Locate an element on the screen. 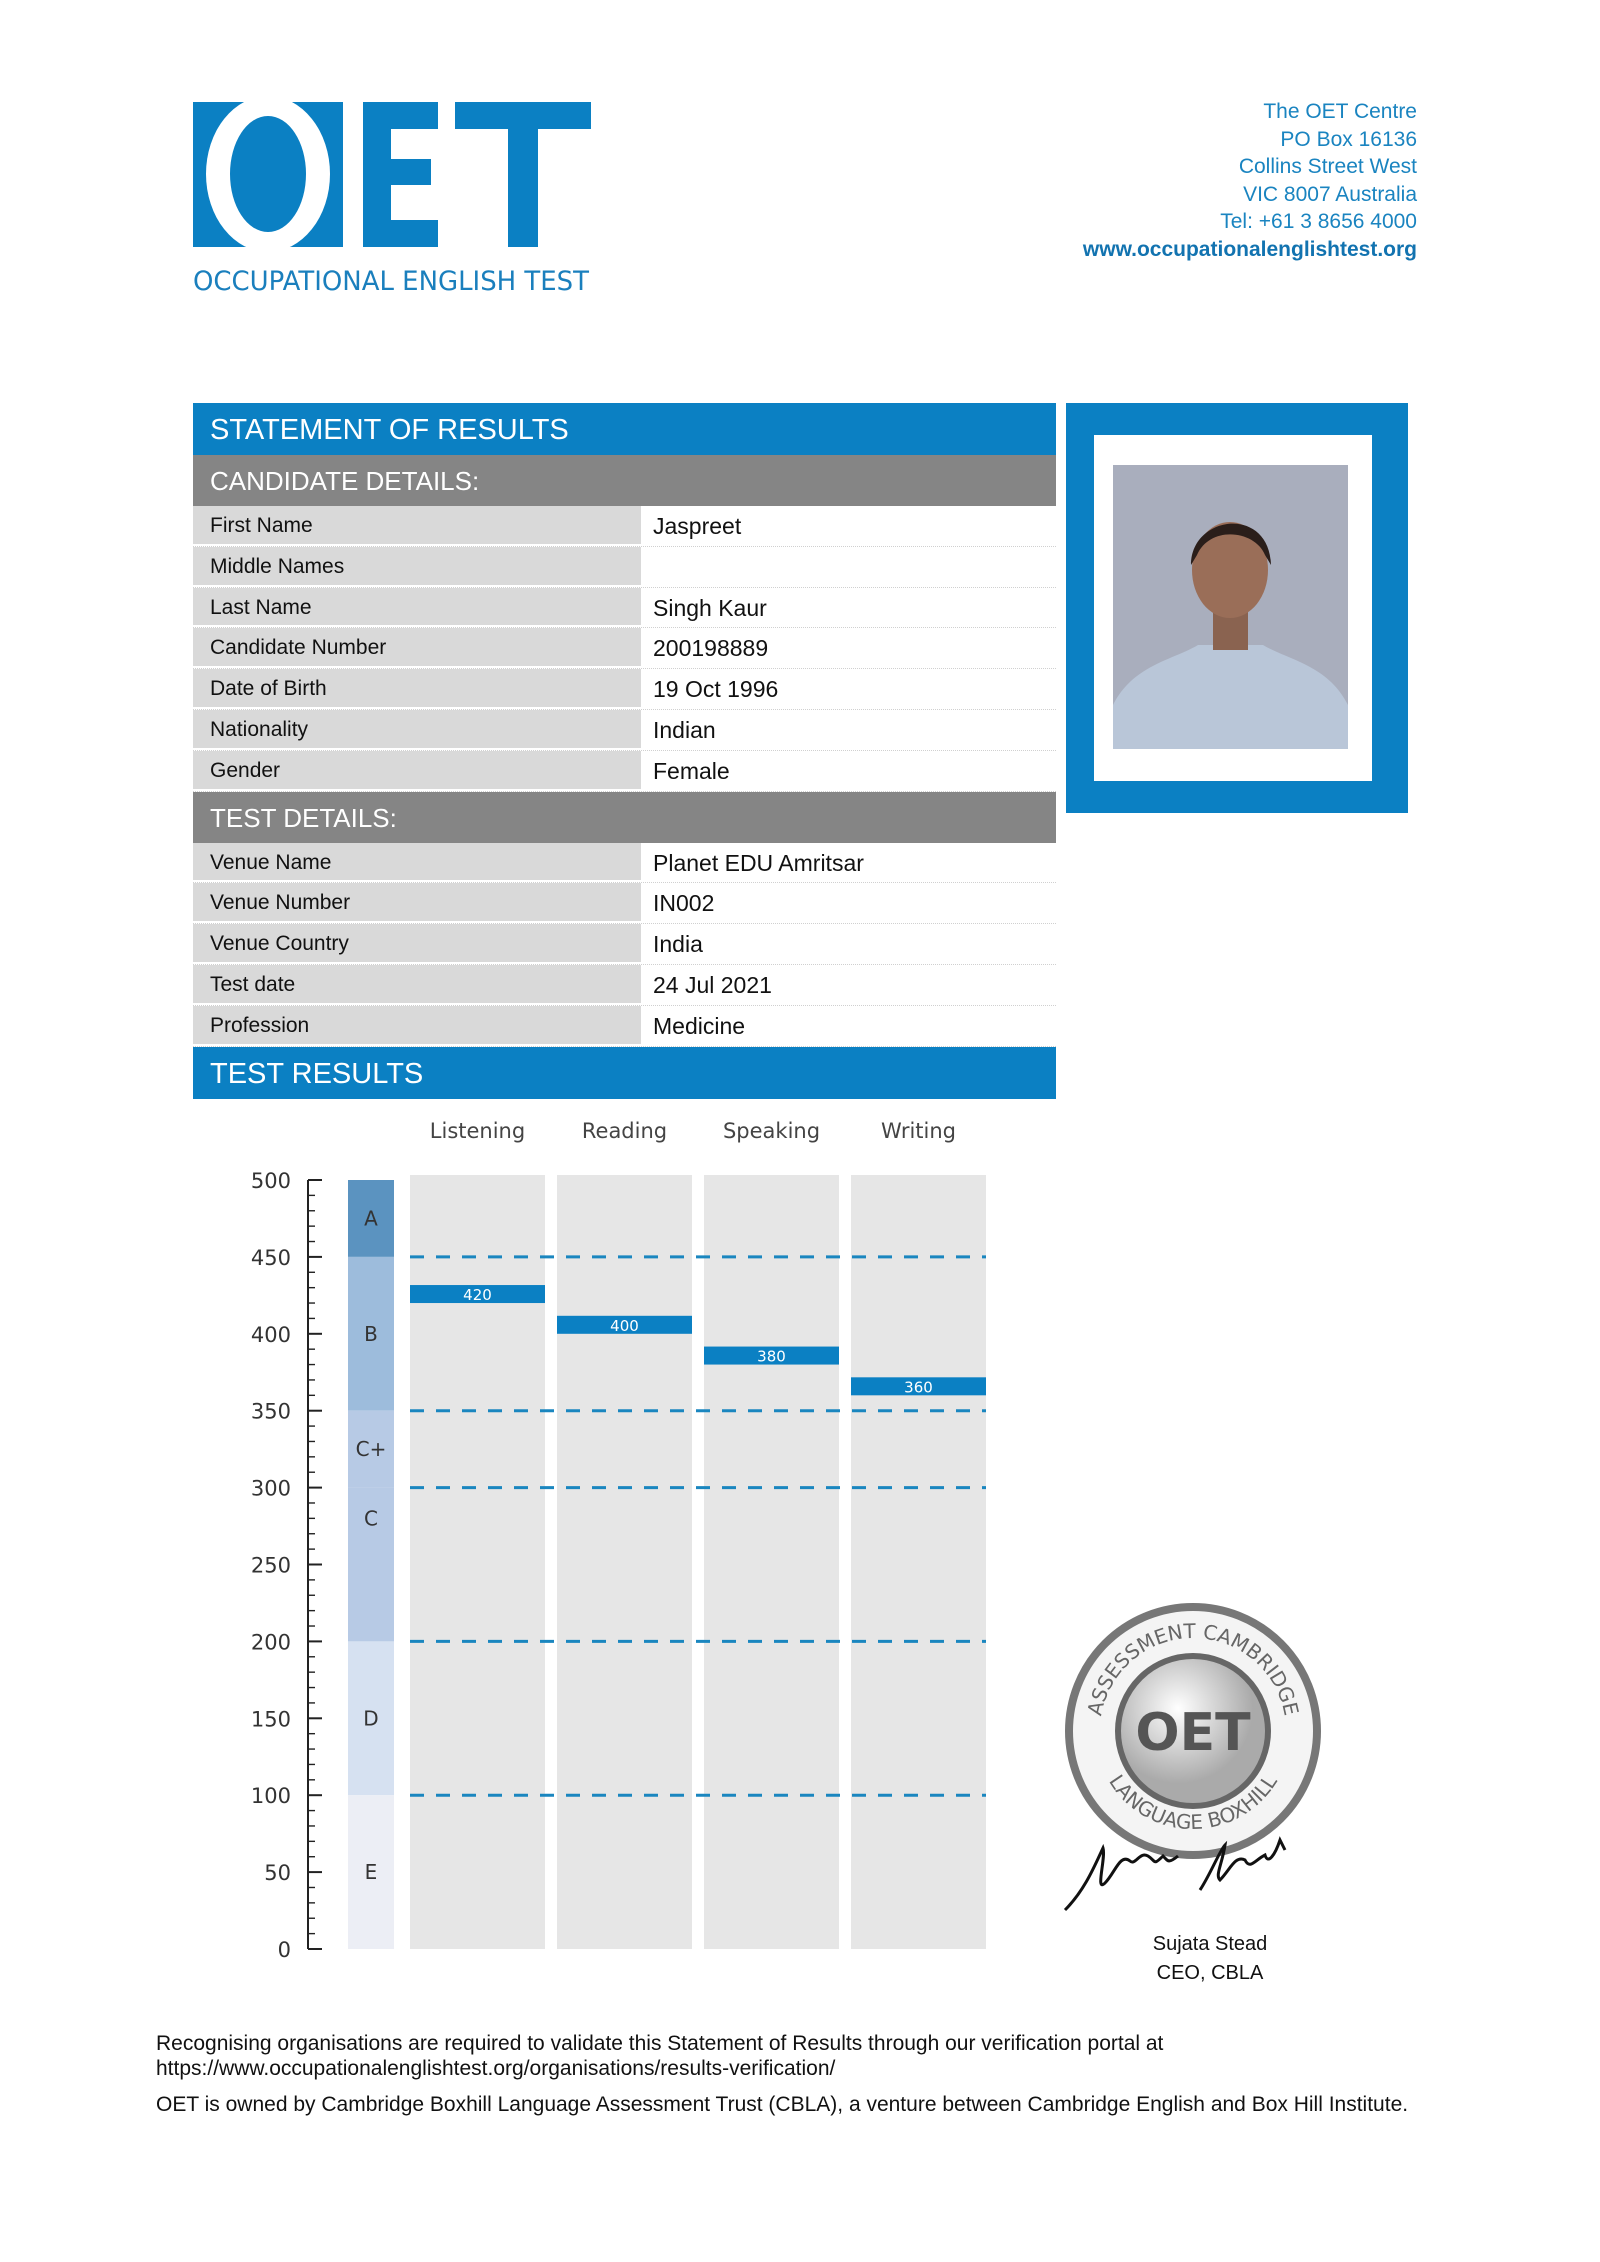  detail-label: Profession is located at coordinates (417, 1025).